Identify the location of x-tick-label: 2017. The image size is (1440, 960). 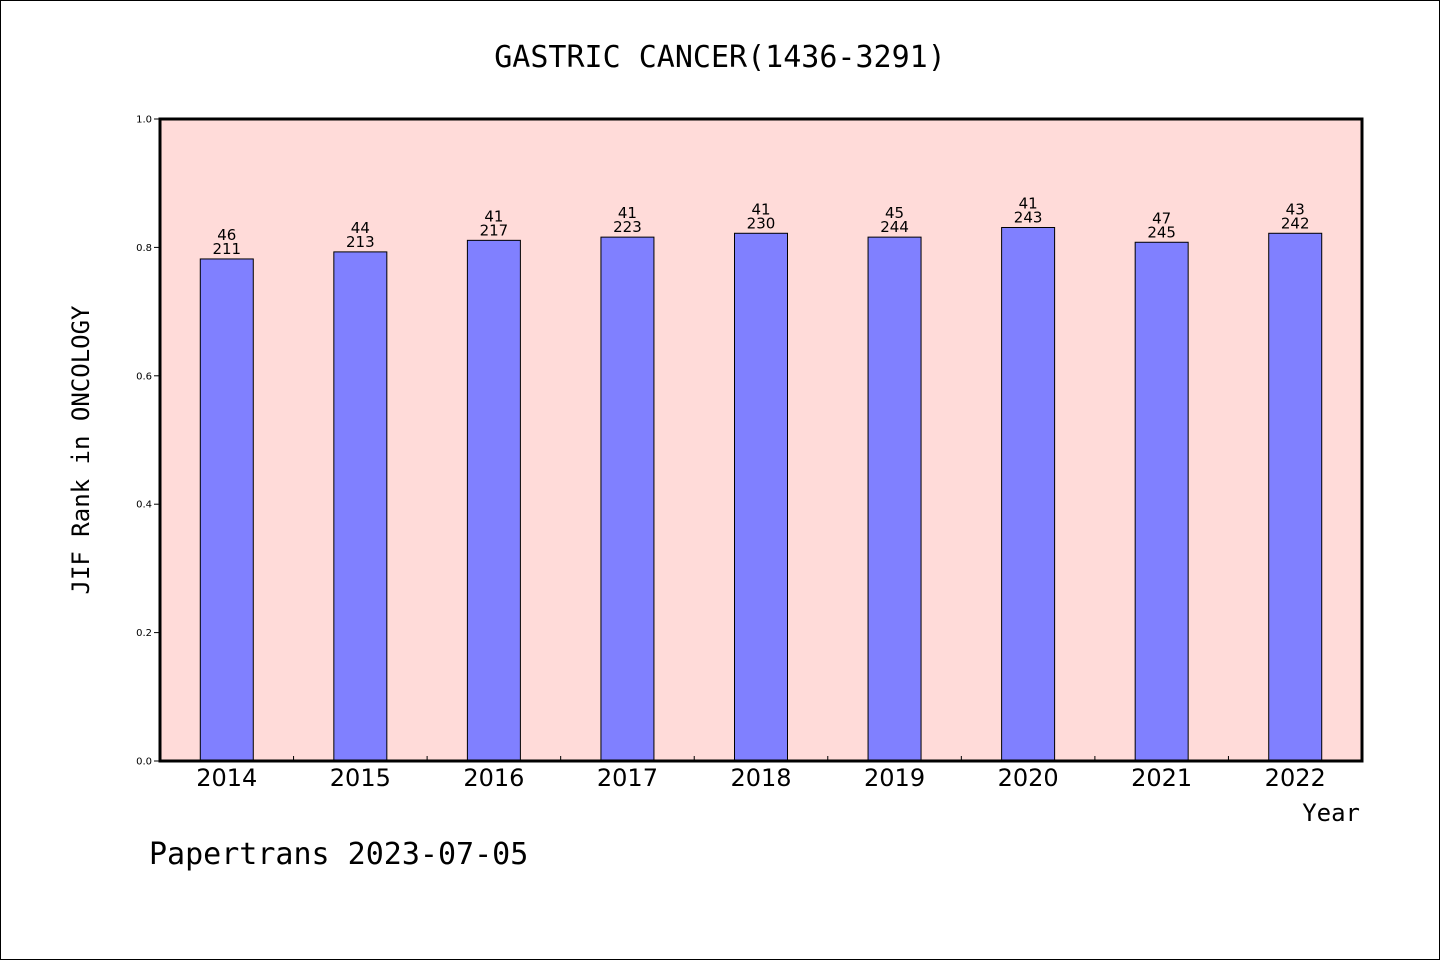
(627, 778).